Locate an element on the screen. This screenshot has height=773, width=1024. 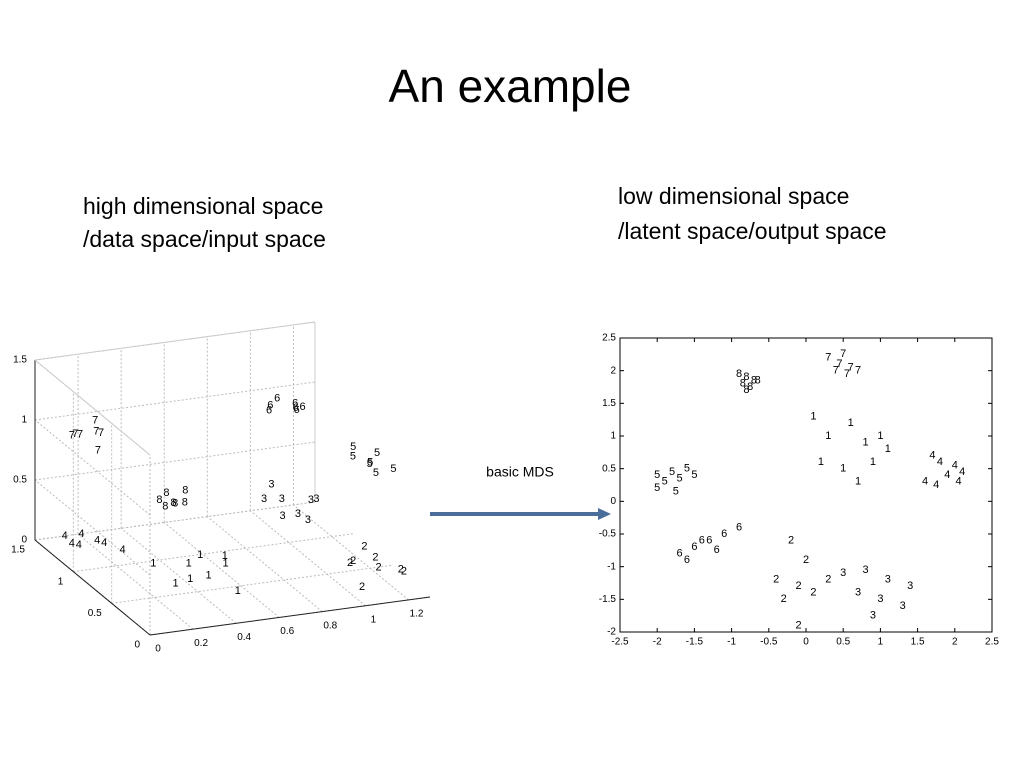
right-caption: low dimensional space is located at coordinates (733, 196).